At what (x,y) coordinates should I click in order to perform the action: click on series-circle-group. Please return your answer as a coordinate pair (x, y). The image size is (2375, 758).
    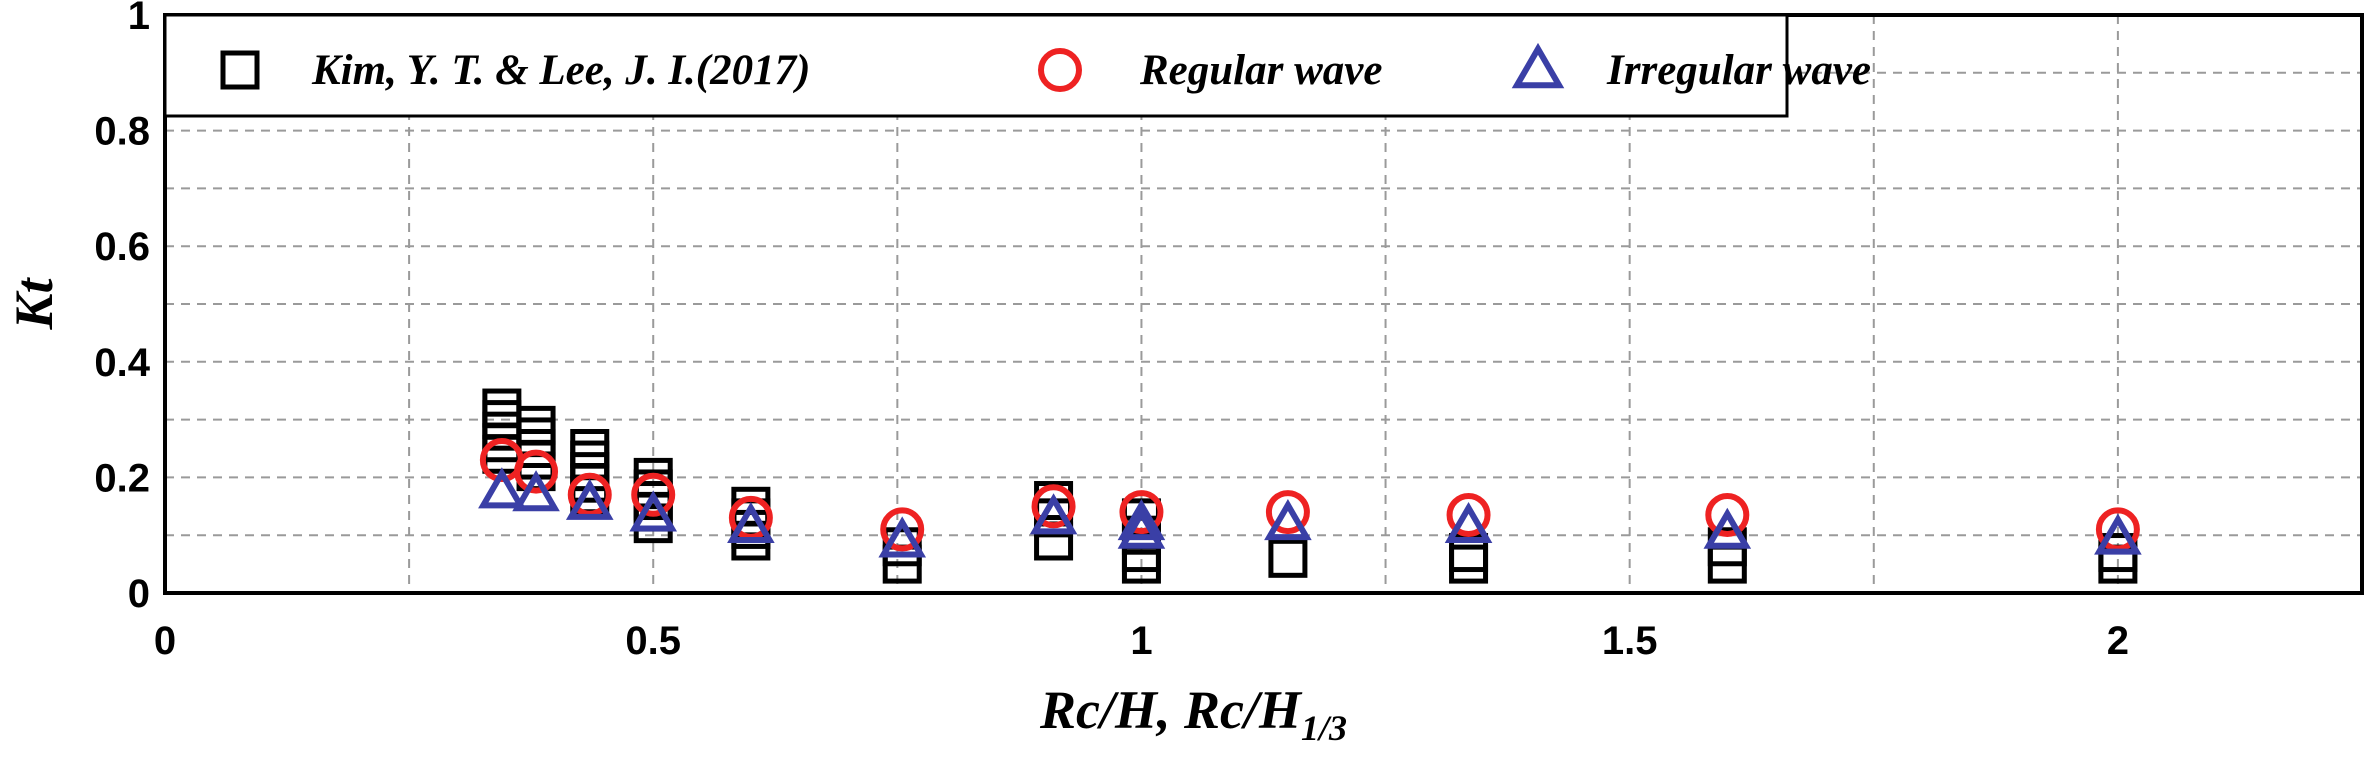
    Looking at the image, I should click on (1309, 495).